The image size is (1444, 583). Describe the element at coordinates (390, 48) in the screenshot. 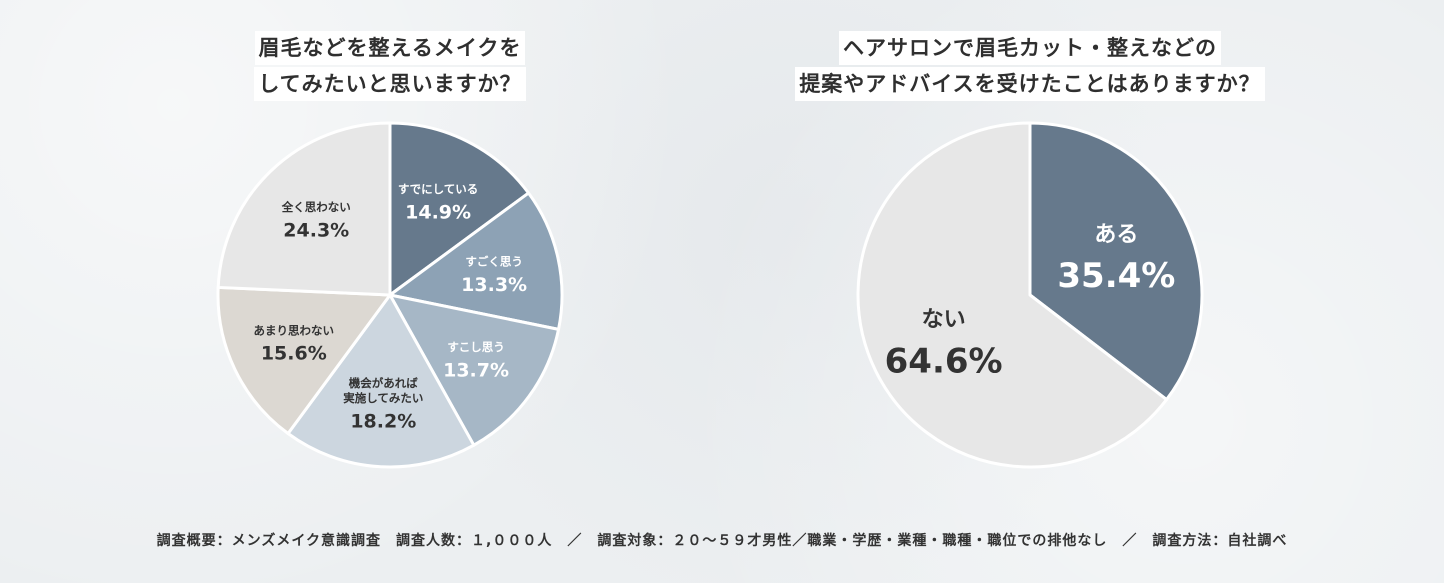

I see `left-chart-title-line-1: 眉毛などを整えるメイクを` at that location.